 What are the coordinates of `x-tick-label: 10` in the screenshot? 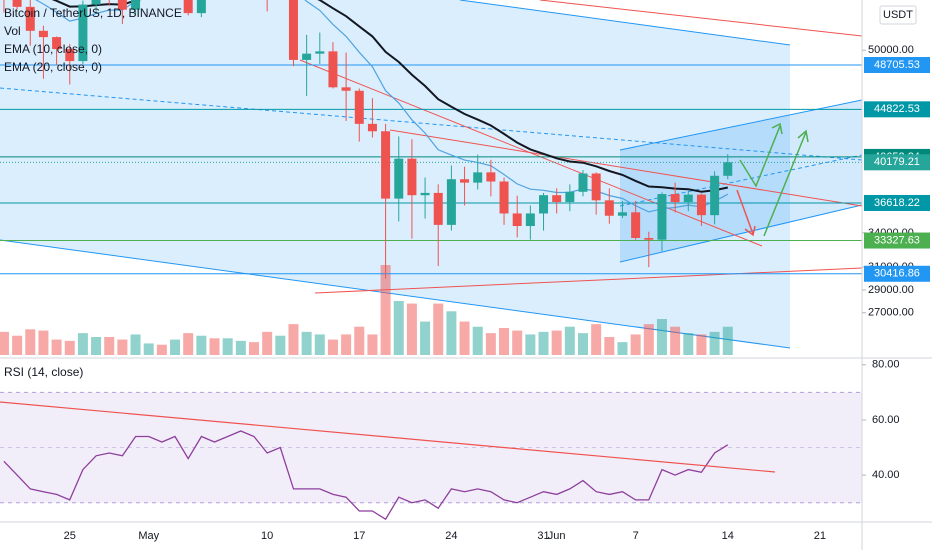 It's located at (267, 536).